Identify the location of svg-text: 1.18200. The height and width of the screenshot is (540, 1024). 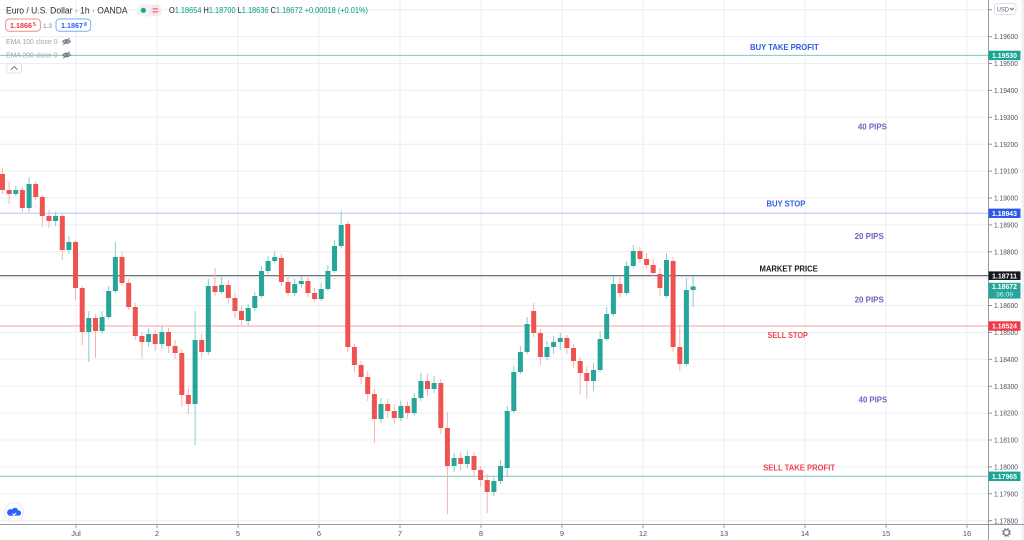
(1006, 413).